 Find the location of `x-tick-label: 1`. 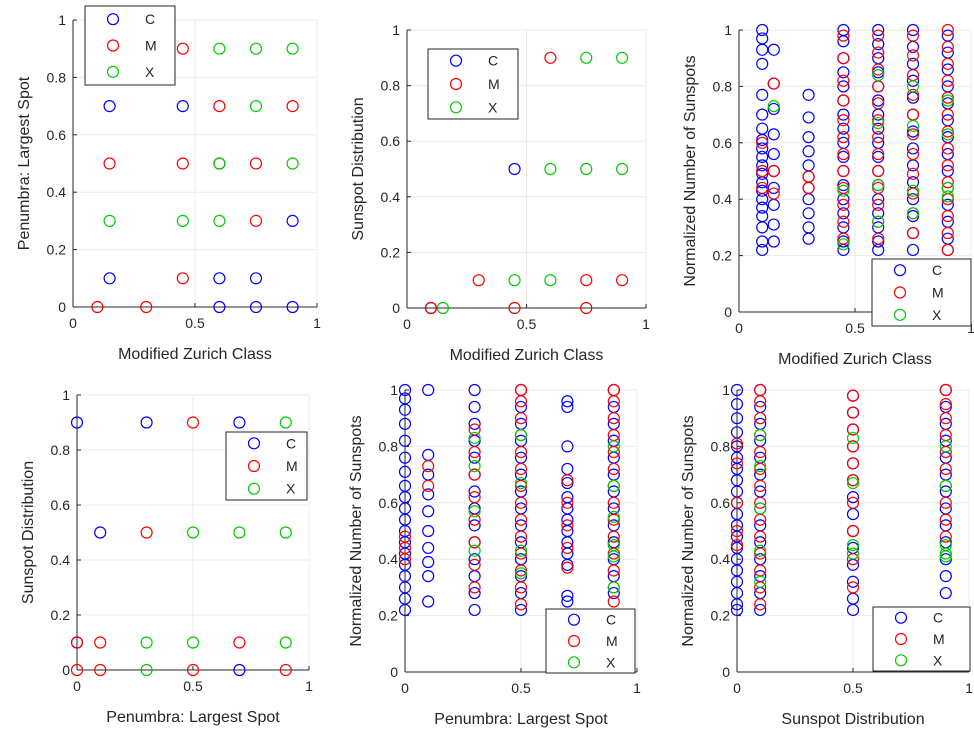

x-tick-label: 1 is located at coordinates (970, 328).